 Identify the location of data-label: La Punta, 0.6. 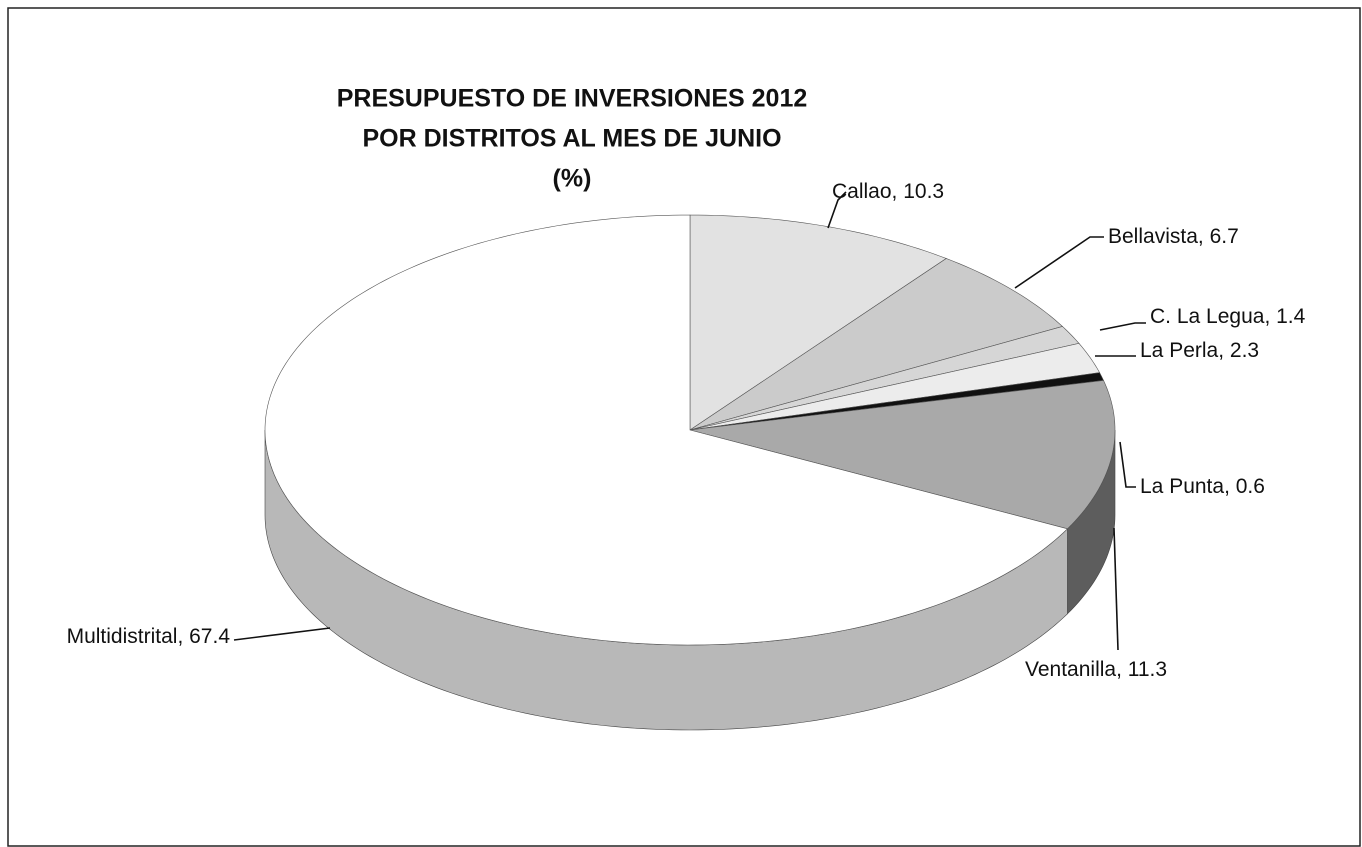
(1202, 486).